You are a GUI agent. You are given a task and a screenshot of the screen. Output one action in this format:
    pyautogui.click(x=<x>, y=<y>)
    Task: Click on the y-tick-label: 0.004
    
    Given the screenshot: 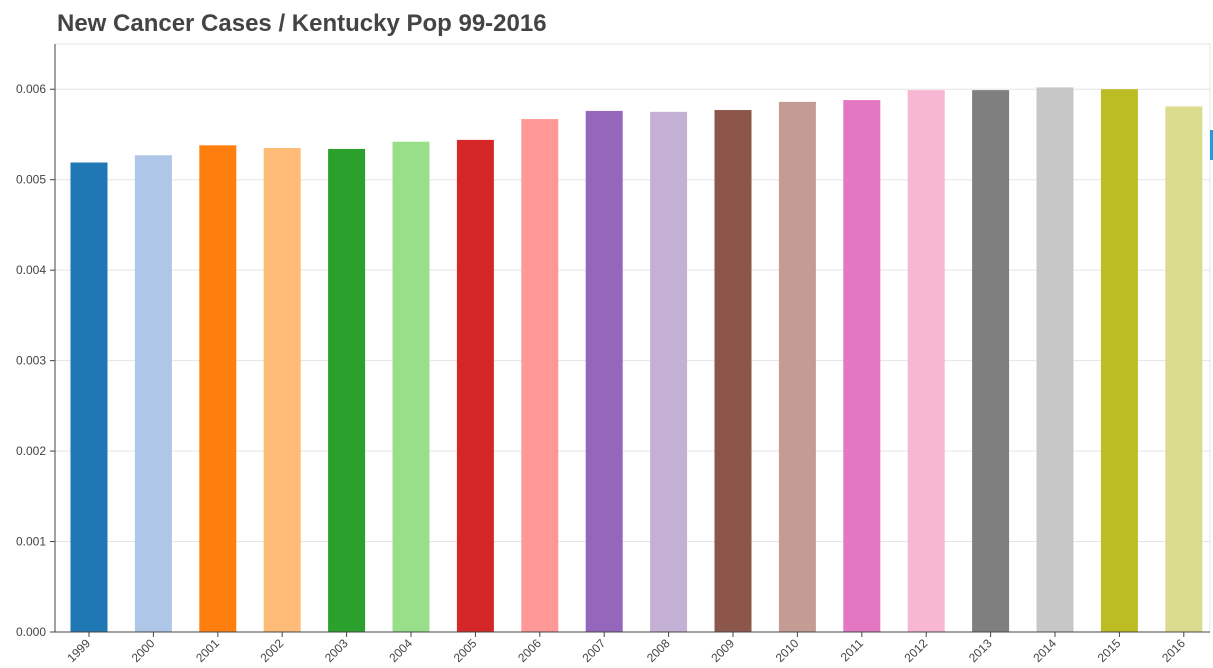 What is the action you would take?
    pyautogui.click(x=31, y=270)
    